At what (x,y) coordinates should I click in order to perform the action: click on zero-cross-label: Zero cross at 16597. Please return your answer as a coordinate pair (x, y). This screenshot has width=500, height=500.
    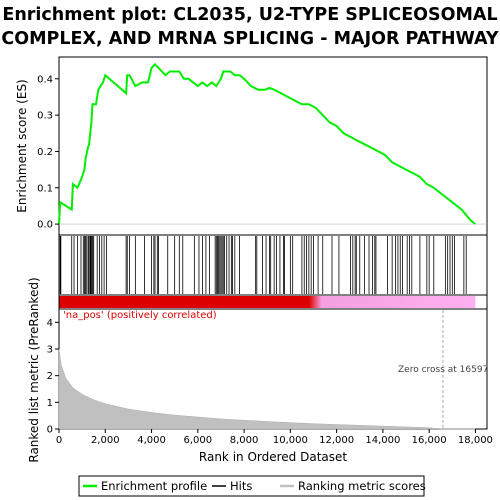
    Looking at the image, I should click on (443, 370).